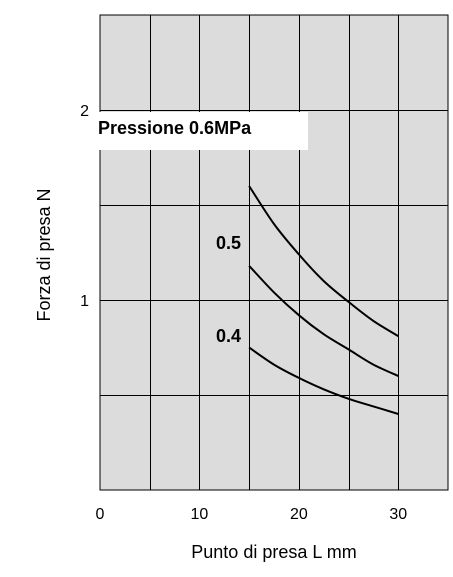  What do you see at coordinates (44, 254) in the screenshot?
I see `y-axis-label: Forza di presa N` at bounding box center [44, 254].